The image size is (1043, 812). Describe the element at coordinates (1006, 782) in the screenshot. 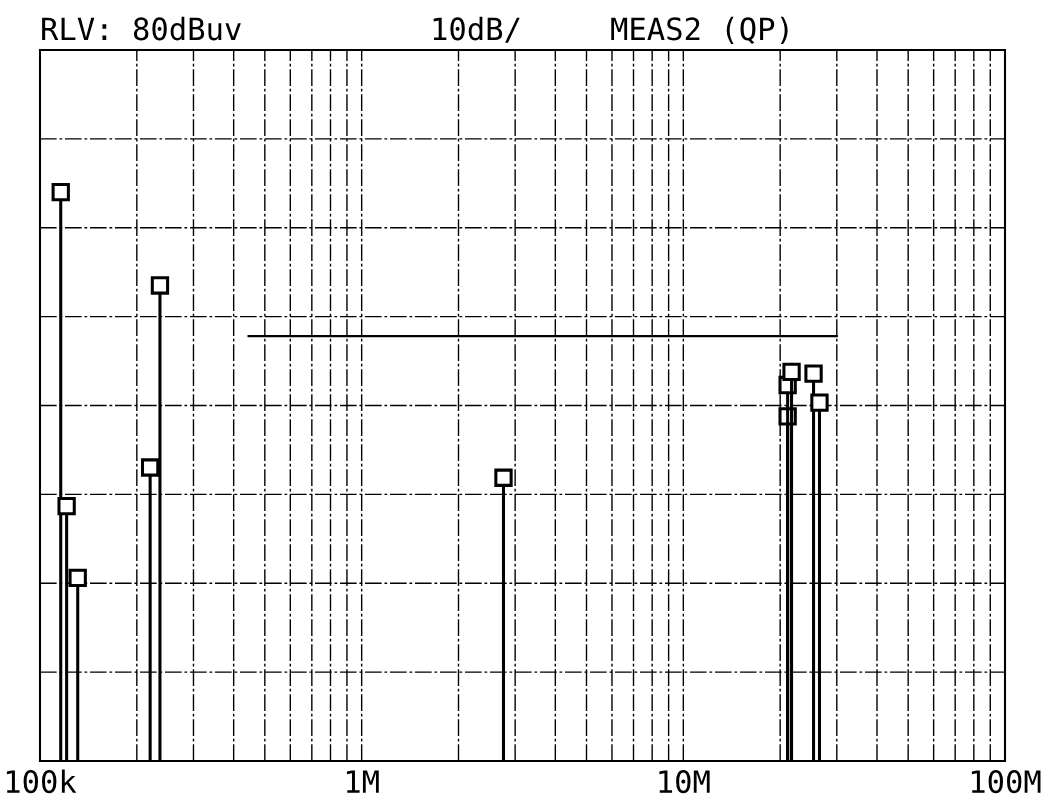

I see `x-tick-label: 100M` at that location.